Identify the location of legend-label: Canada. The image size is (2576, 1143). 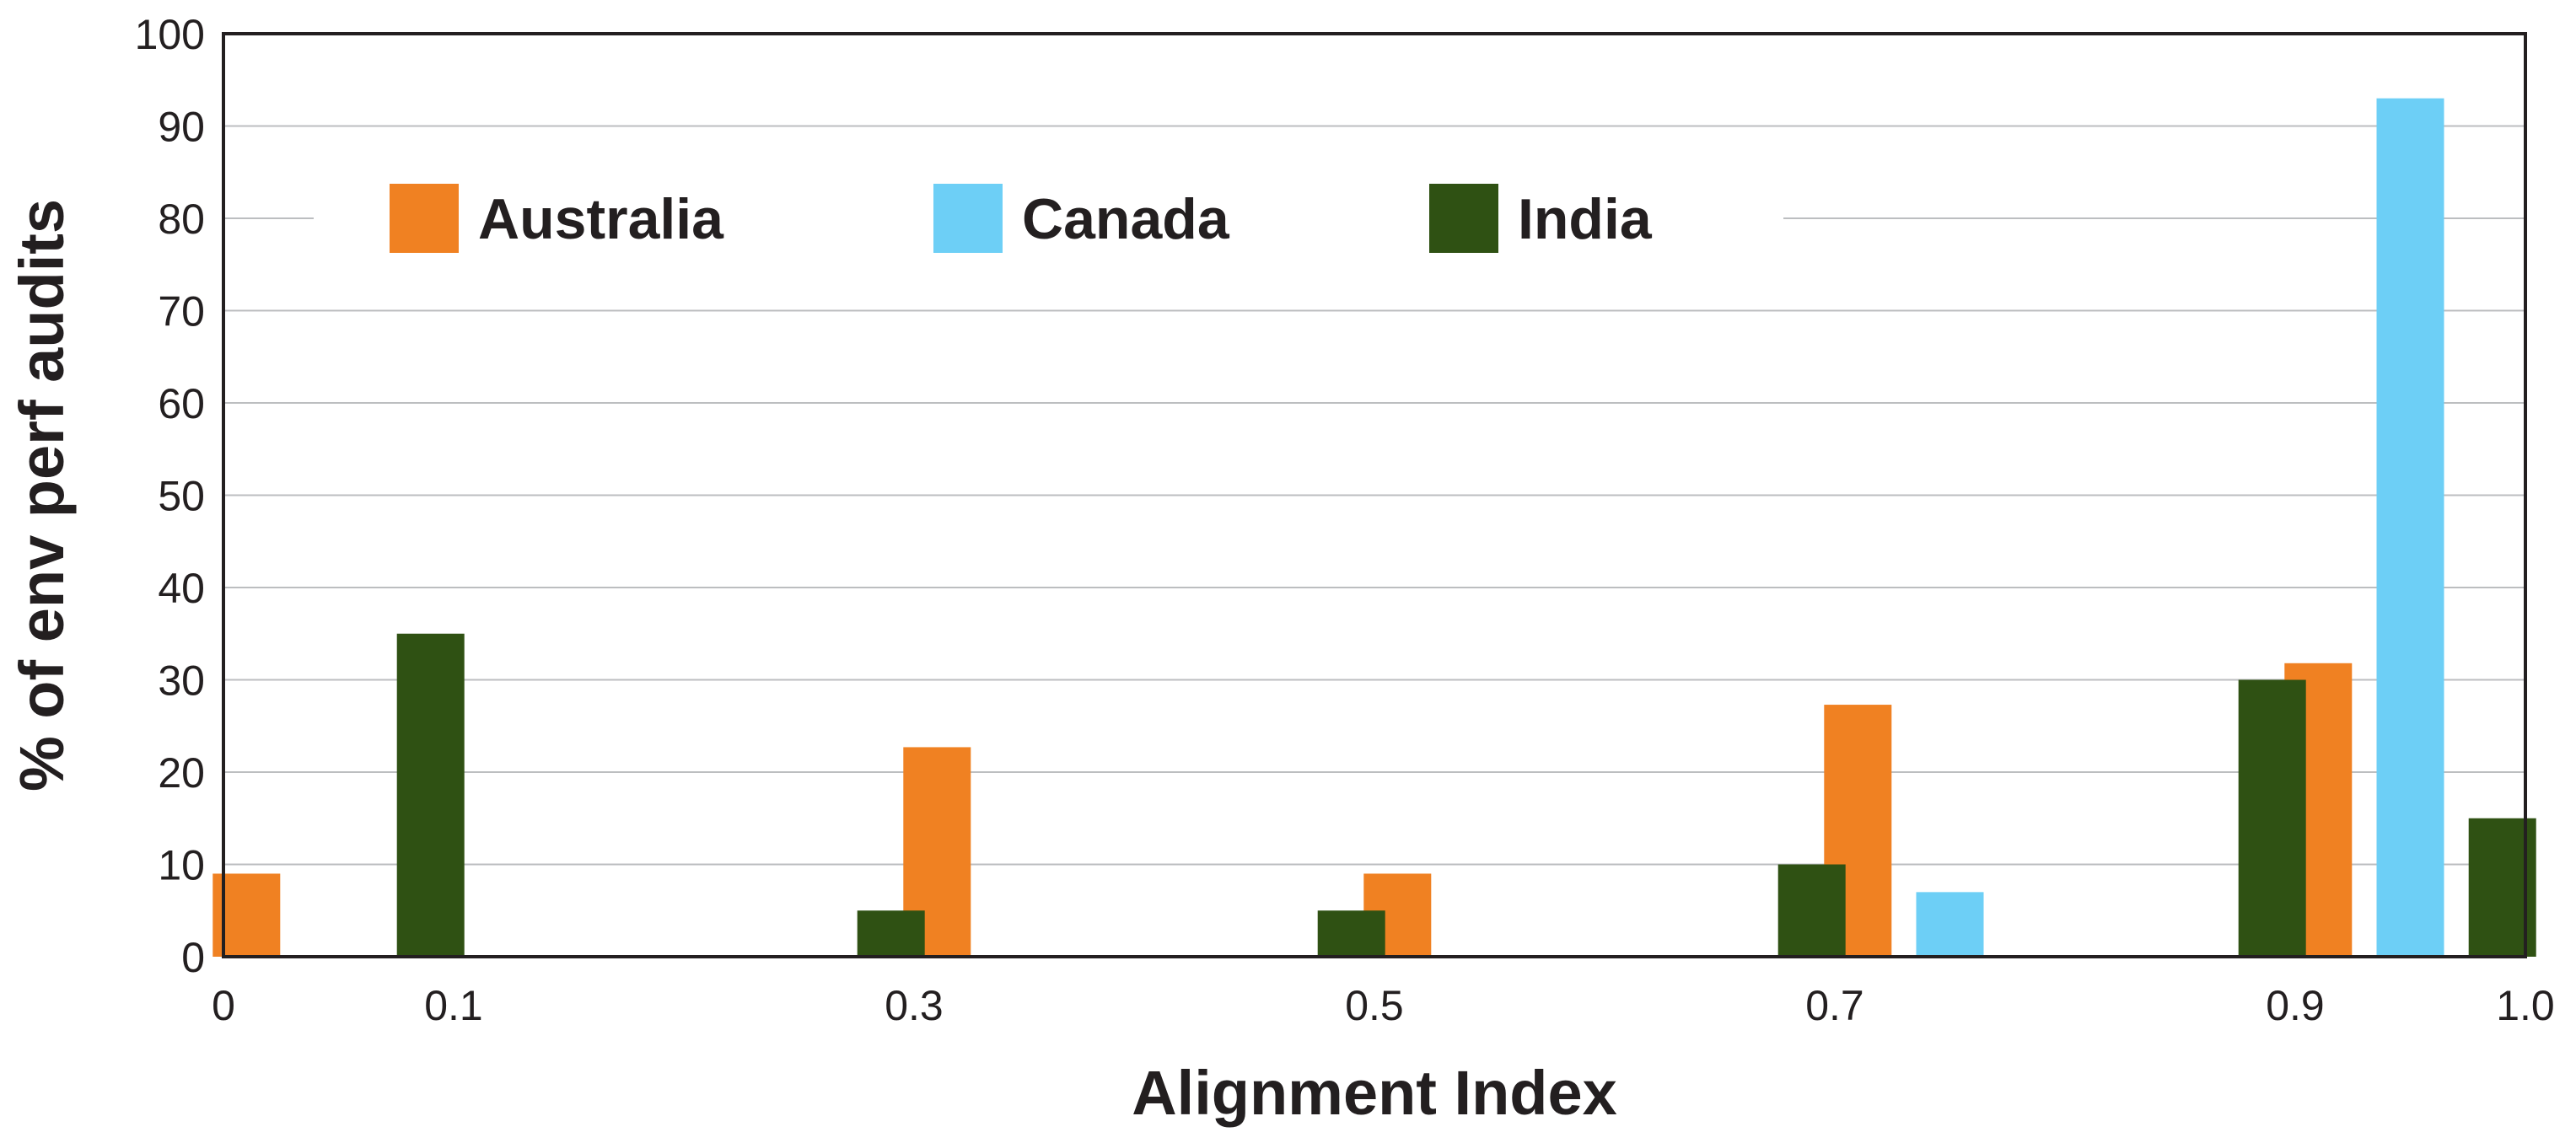
(1126, 219).